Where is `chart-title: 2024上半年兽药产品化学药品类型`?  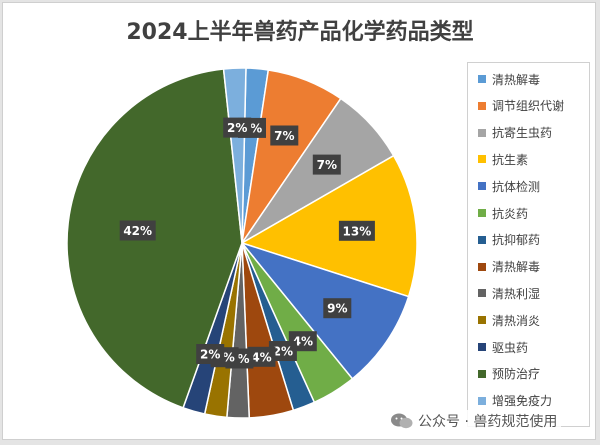
chart-title: 2024上半年兽药产品化学药品类型 is located at coordinates (300, 32).